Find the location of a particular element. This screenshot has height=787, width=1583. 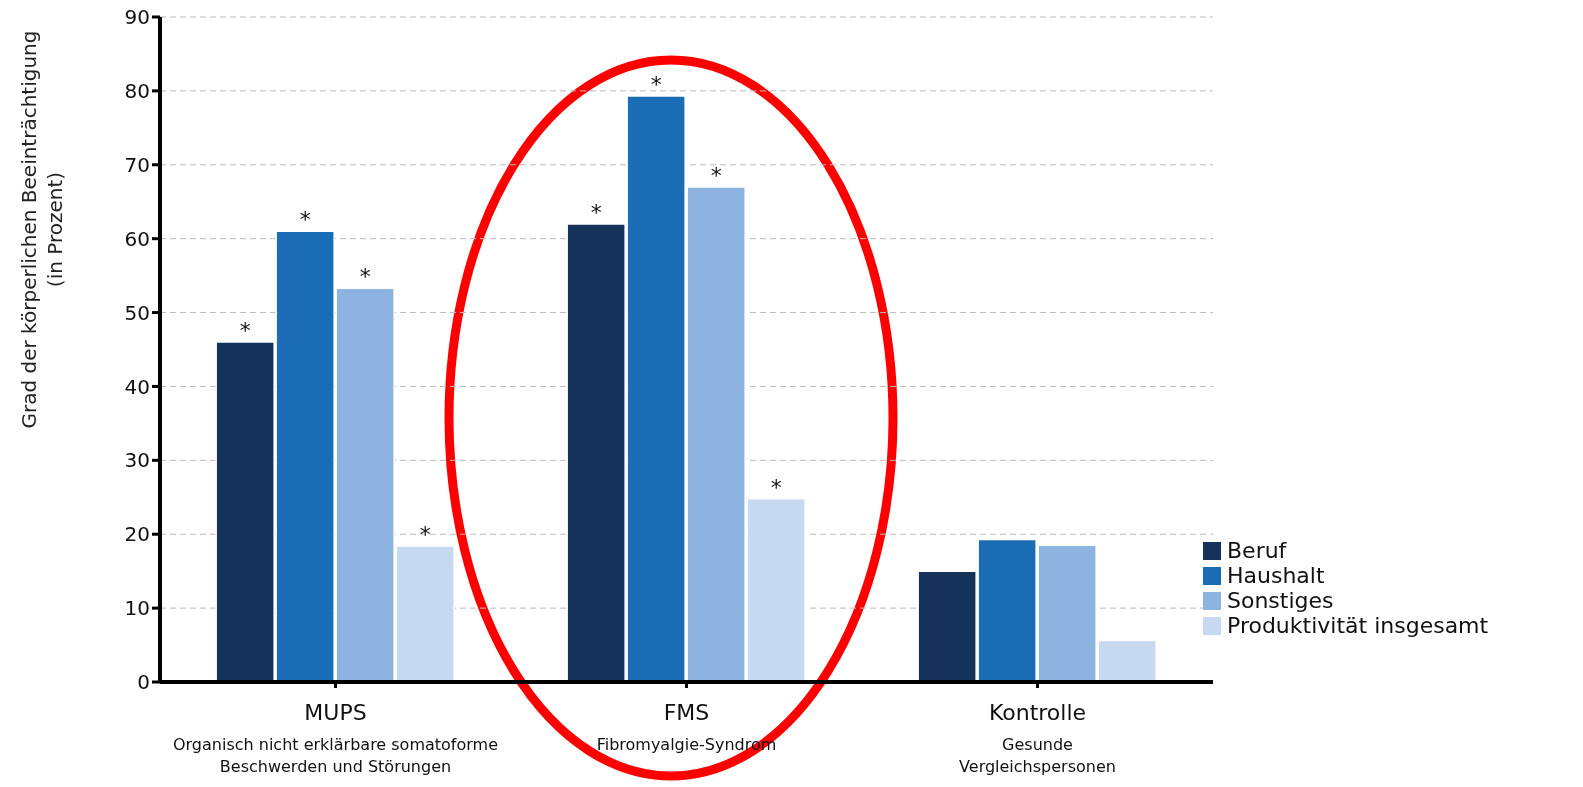

legend-label: Sonstiges is located at coordinates (1280, 600).